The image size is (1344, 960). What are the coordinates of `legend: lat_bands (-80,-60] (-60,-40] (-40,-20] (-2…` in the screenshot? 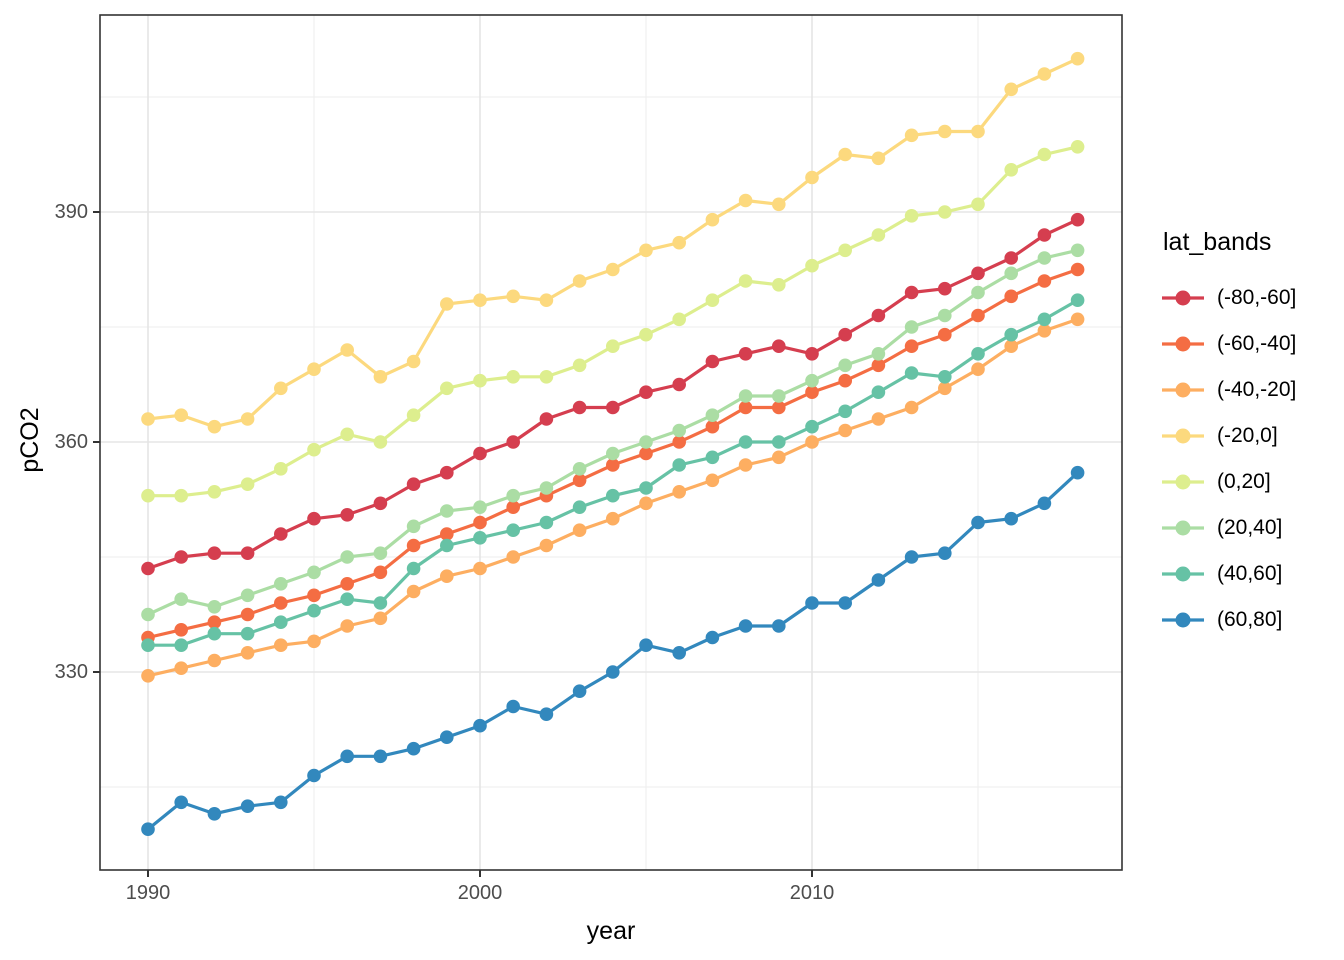 It's located at (1252, 435).